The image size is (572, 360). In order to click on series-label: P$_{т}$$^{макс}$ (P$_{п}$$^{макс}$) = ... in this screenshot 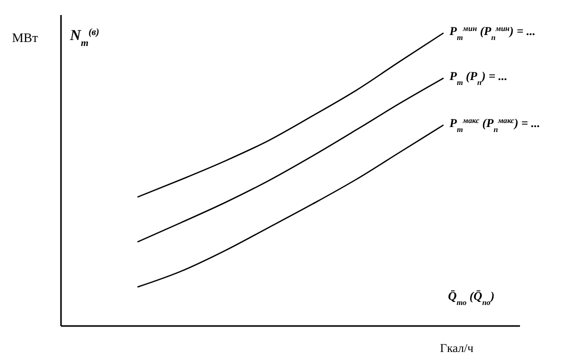, I will do `click(495, 125)`.